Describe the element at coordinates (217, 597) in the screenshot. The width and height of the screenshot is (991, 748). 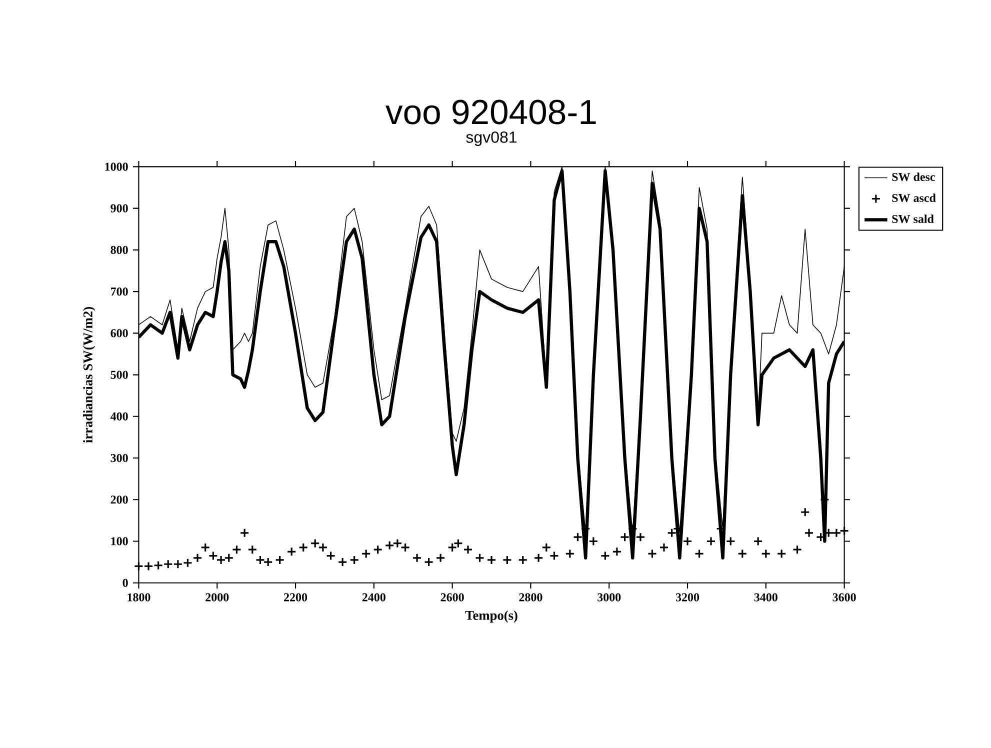
I see `x-tick-label: 2000` at that location.